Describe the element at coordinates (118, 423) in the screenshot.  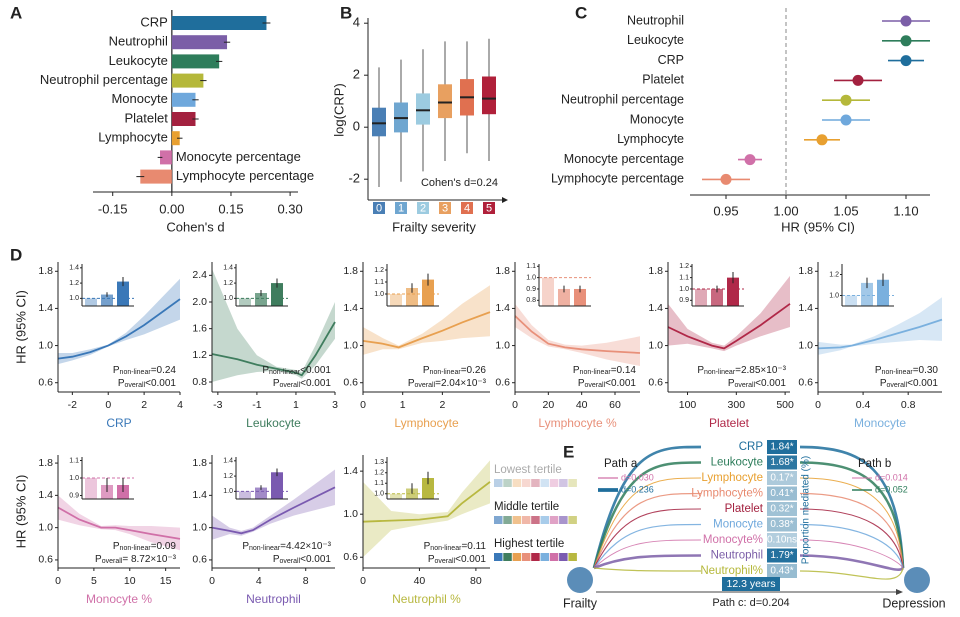
I see `x-axis-label: CRP` at that location.